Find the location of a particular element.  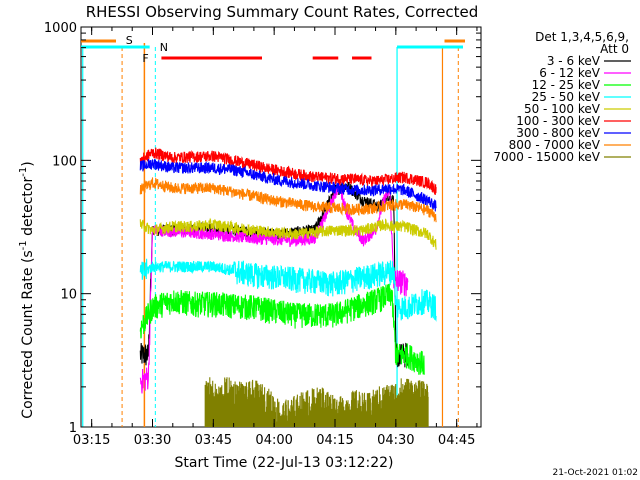

legend-item-label: 7000 - 15000 keV is located at coordinates (546, 157).